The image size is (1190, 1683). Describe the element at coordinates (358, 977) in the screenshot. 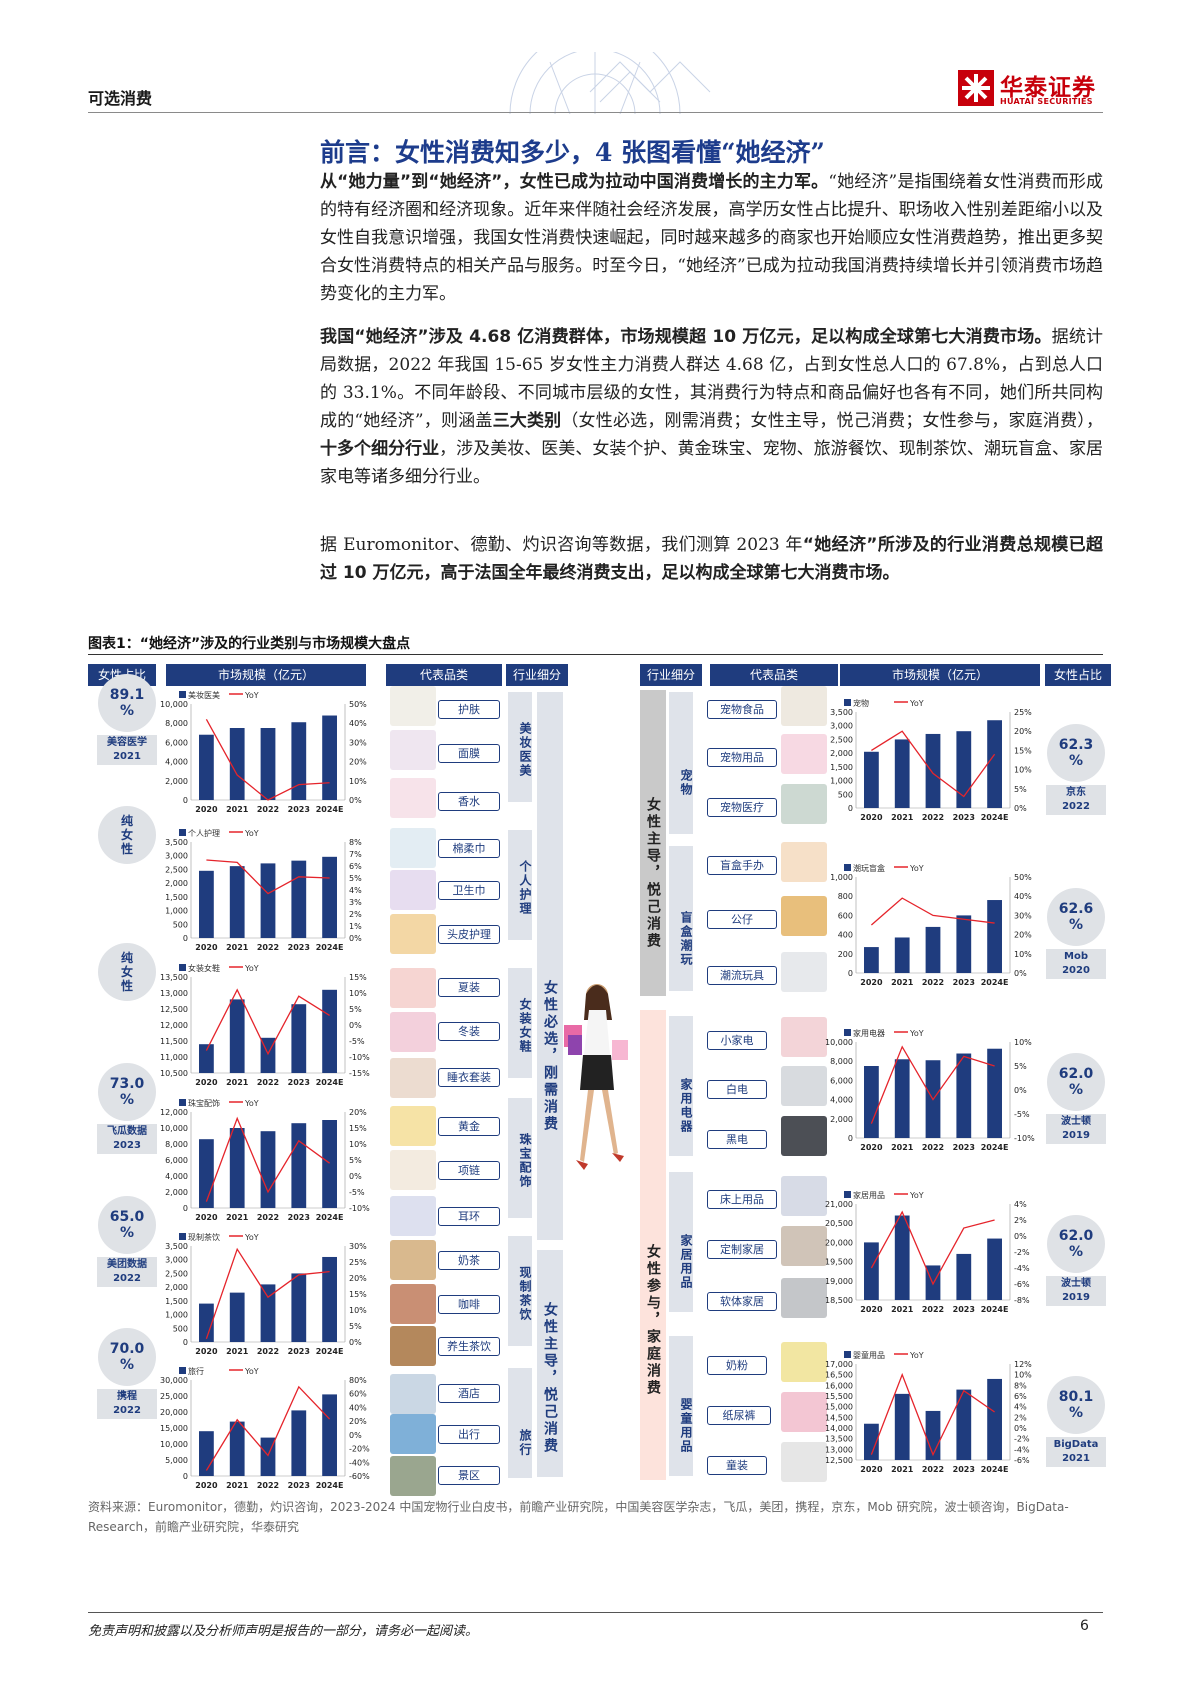

I see `y2-tick-label: 15%` at that location.